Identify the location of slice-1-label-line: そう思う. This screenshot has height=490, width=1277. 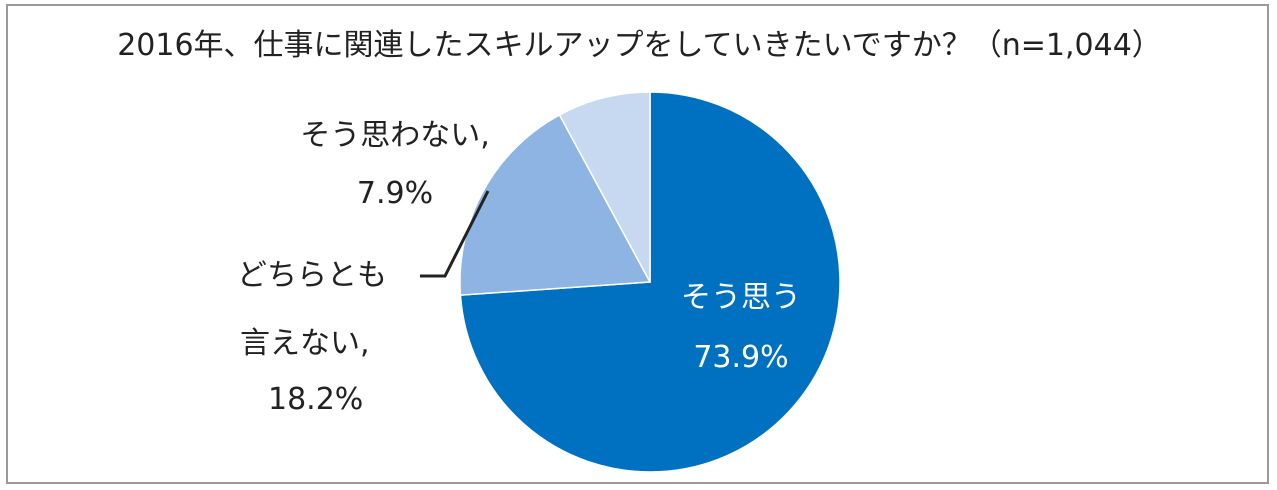
(741, 297).